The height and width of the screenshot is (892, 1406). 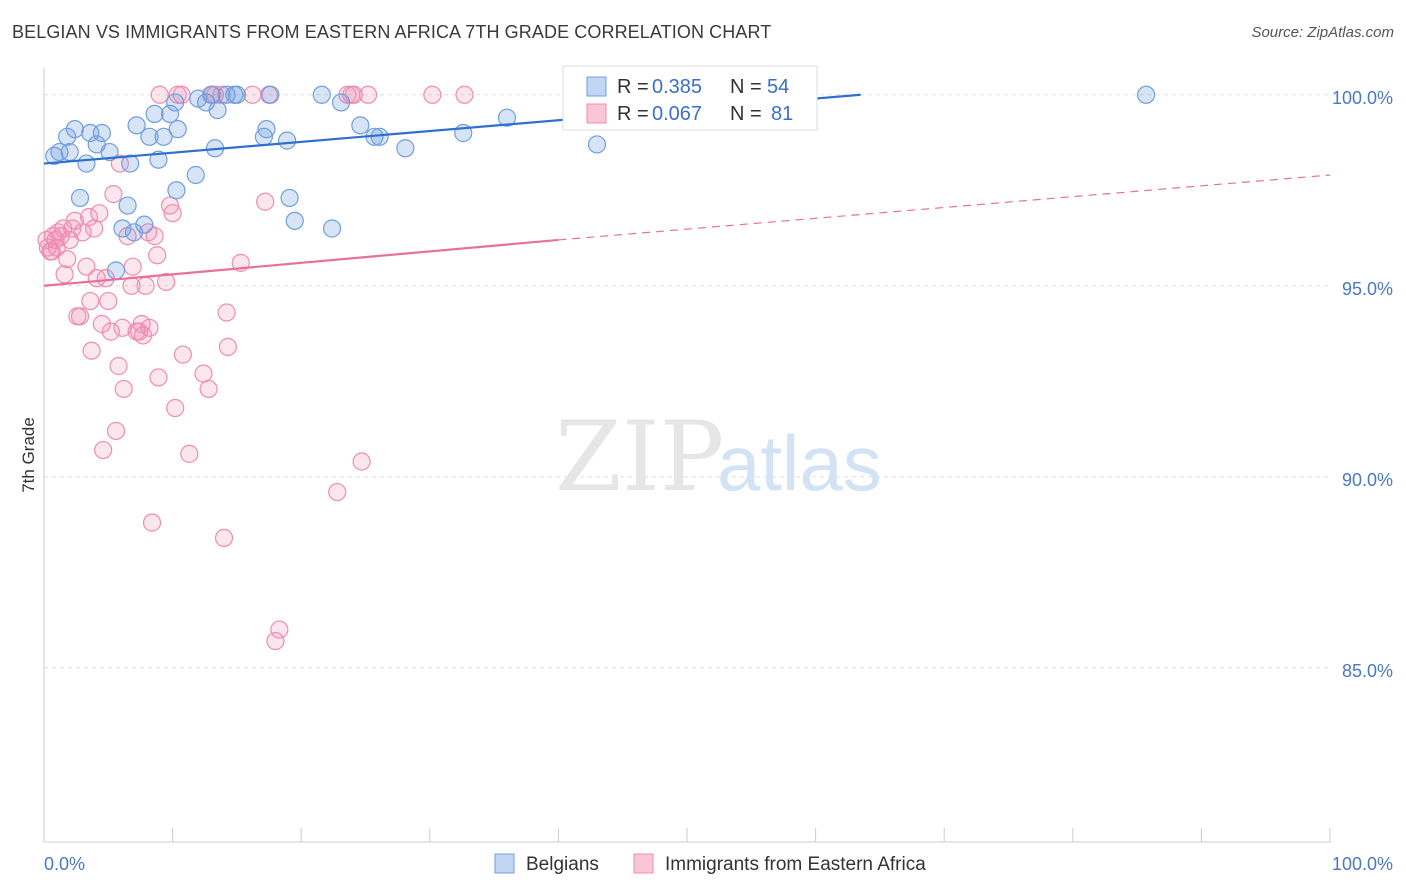 I want to click on x-tick-marks, so click(x=687, y=835).